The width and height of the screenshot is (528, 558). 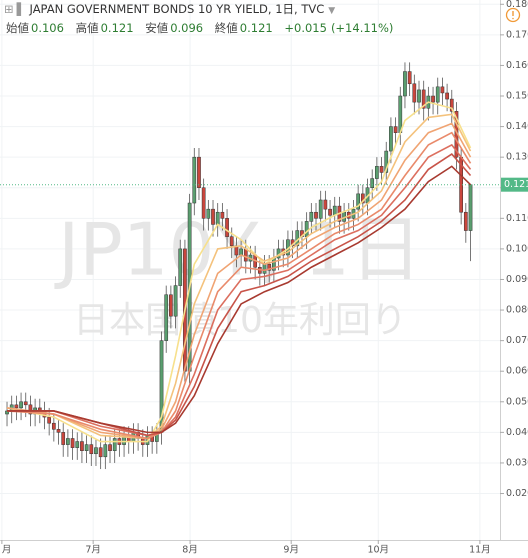 What do you see at coordinates (332, 11) in the screenshot?
I see `dropdown-icon: ▼` at bounding box center [332, 11].